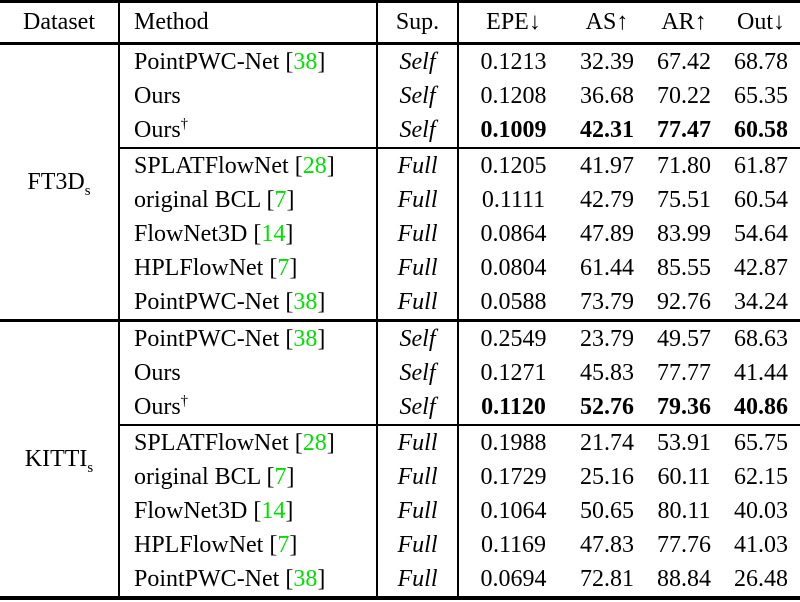 Image resolution: width=800 pixels, height=602 pixels. What do you see at coordinates (400, 131) in the screenshot?
I see `table-row: Ours† Self 0.1009 42.31 77.47 60.58` at bounding box center [400, 131].